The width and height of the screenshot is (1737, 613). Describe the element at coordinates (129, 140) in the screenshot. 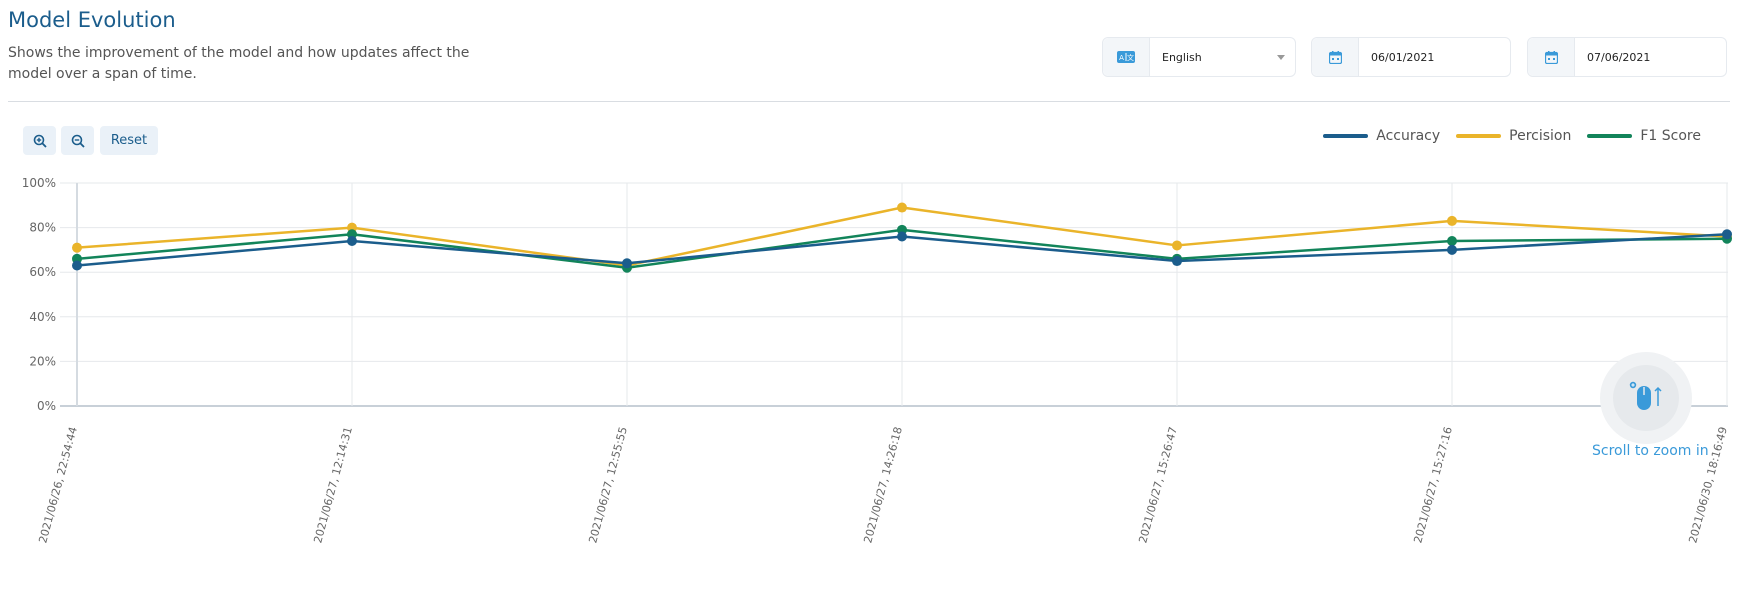

I see `reset-zoom-button: Reset` at that location.